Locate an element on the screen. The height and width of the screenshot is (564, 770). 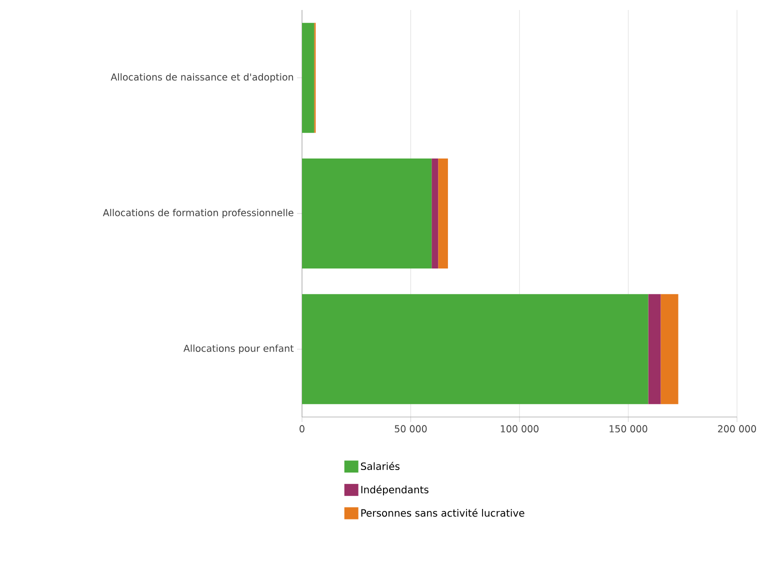
x-tick-label: 150 000 is located at coordinates (629, 428).